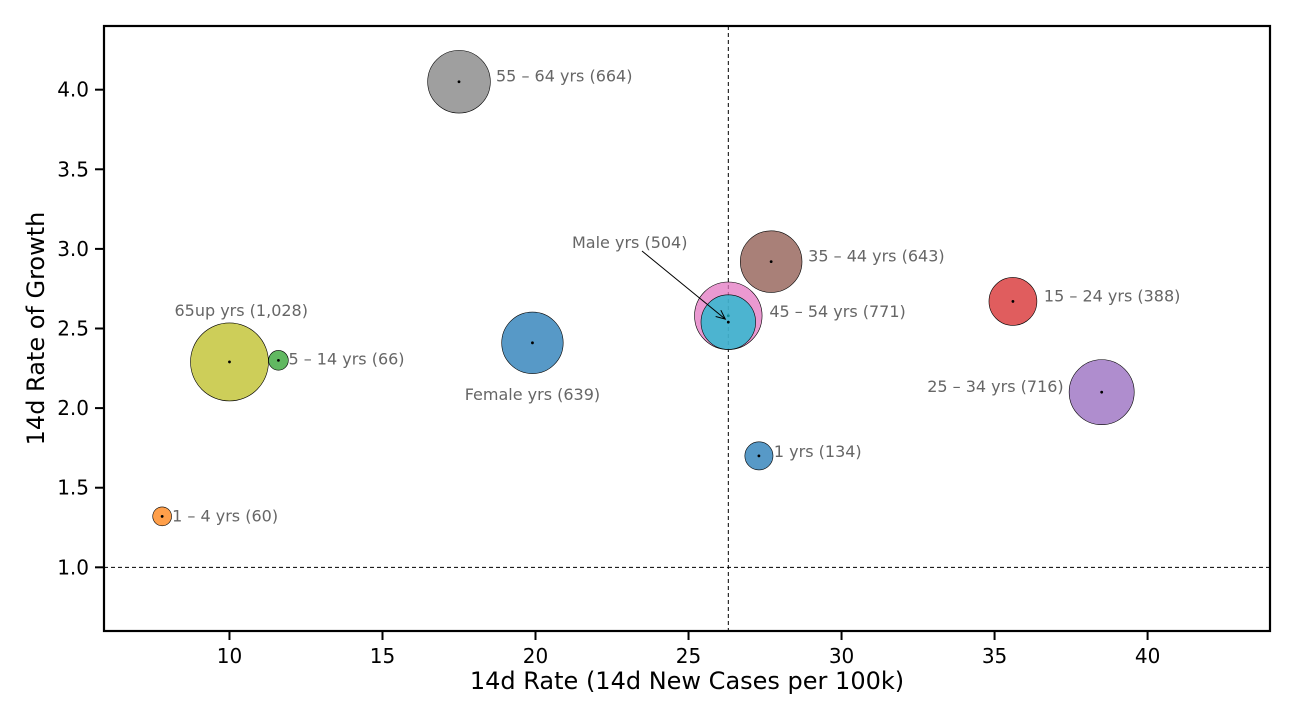 The height and width of the screenshot is (720, 1296). Describe the element at coordinates (841, 656) in the screenshot. I see `x-tick-label: 30` at that location.